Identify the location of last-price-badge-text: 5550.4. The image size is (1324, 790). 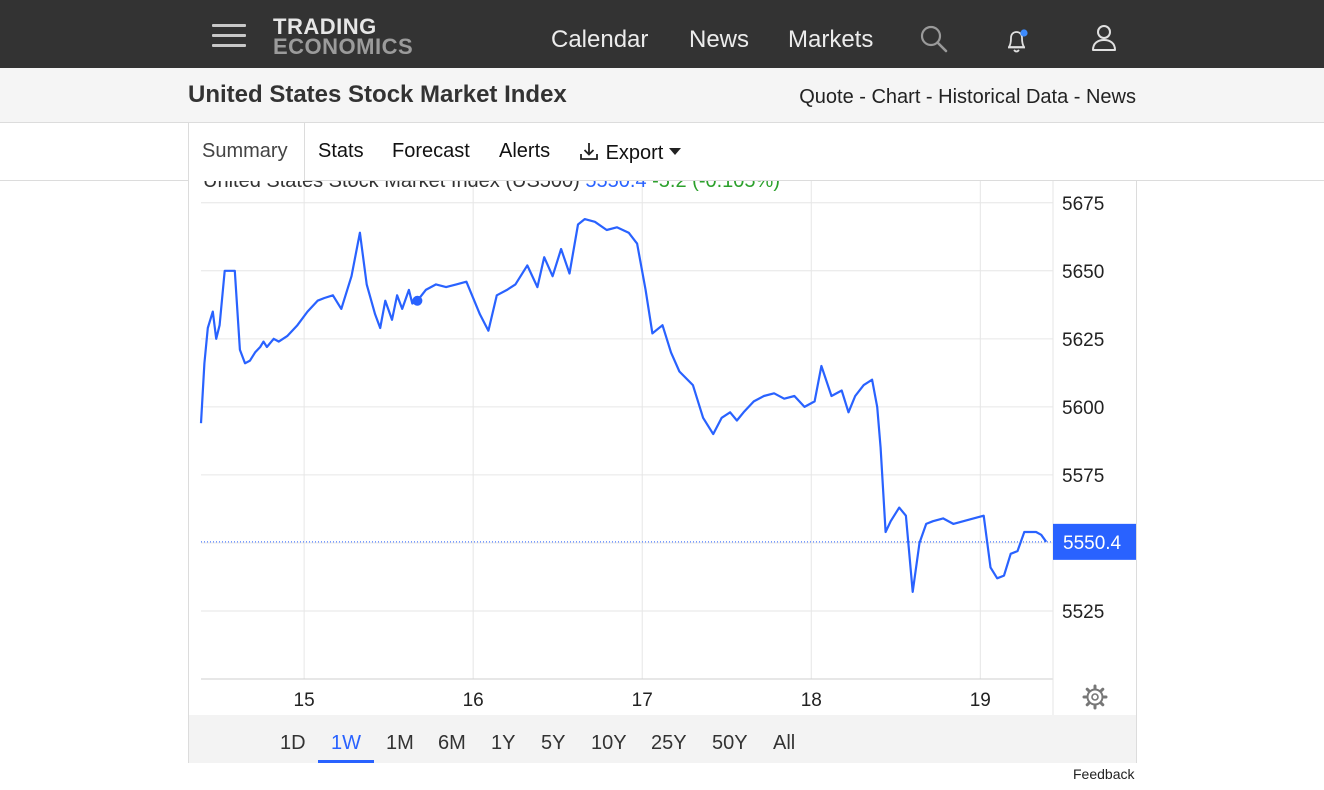
(1092, 543).